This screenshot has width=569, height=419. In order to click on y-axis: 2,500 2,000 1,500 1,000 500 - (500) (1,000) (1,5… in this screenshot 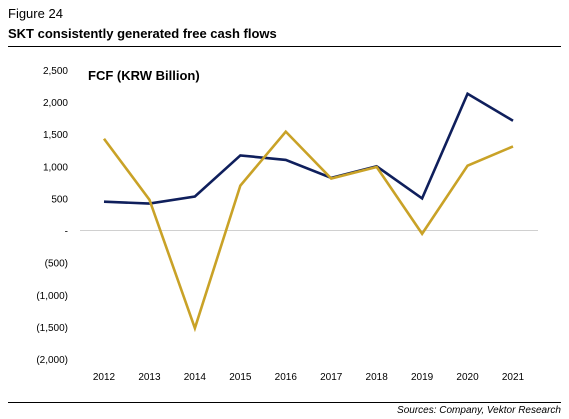, I will do `click(52, 216)`.